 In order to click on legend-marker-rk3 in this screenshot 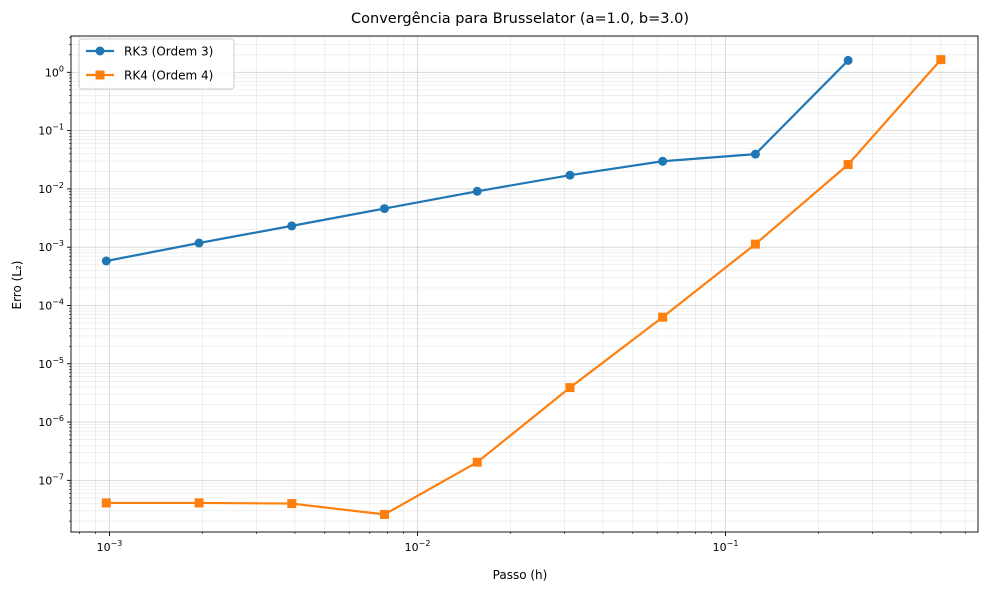, I will do `click(100, 51)`.